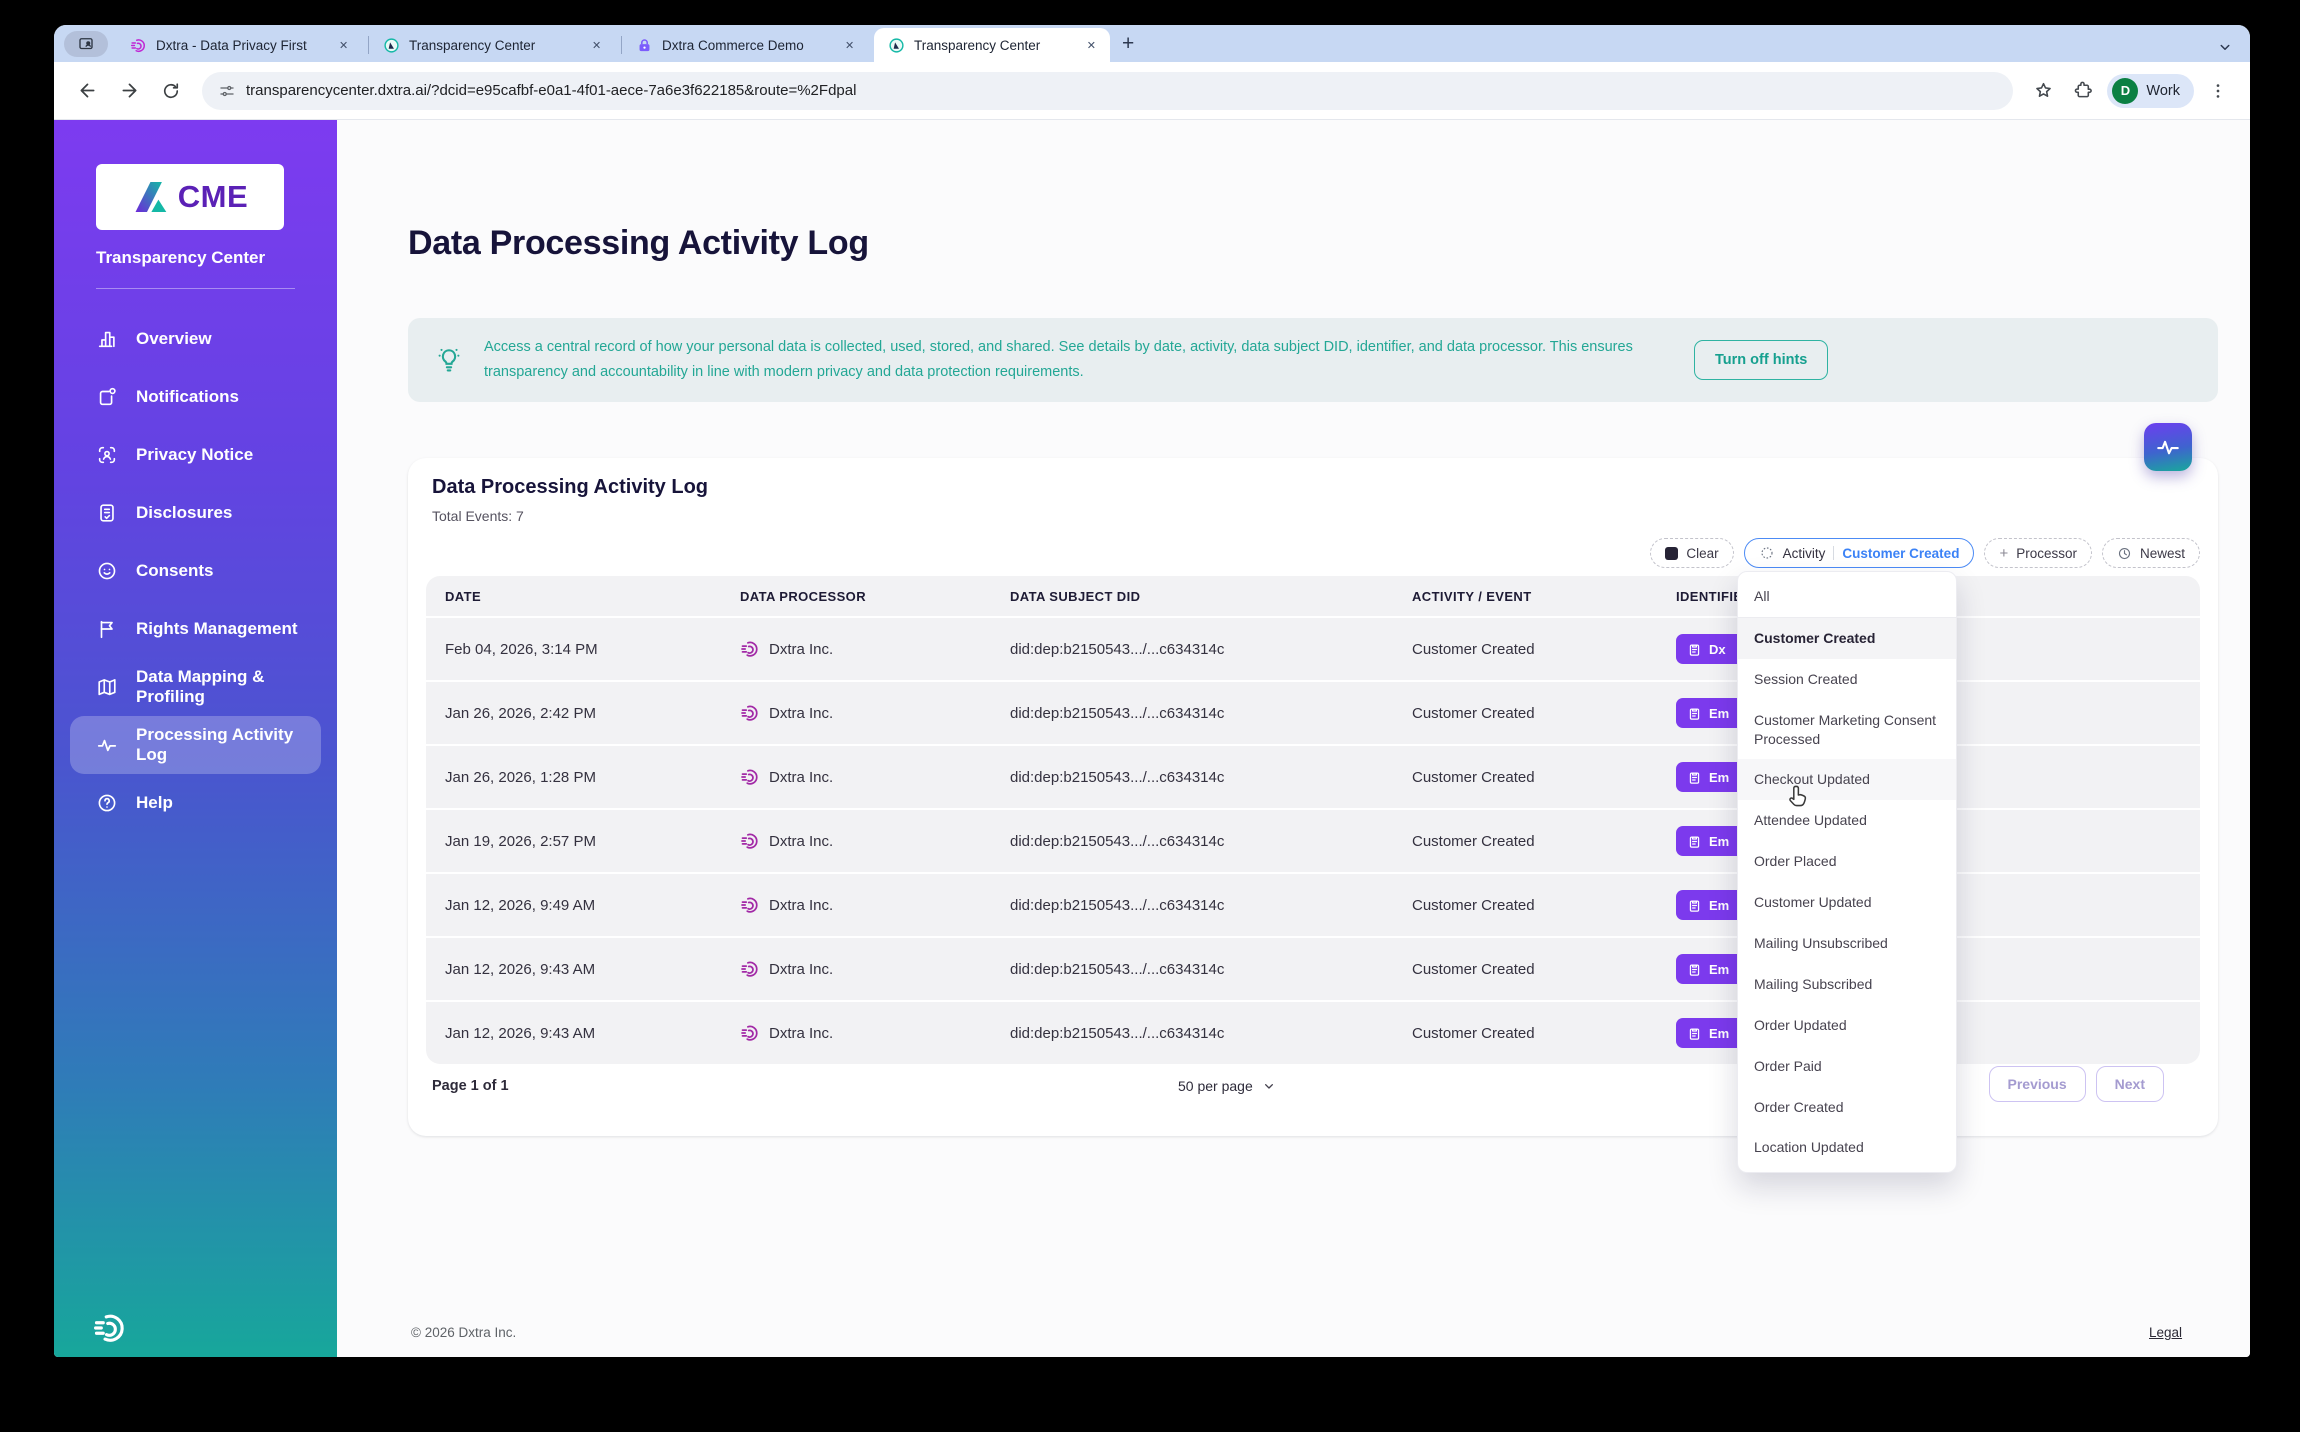 Image resolution: width=2300 pixels, height=1432 pixels. Describe the element at coordinates (184, 512) in the screenshot. I see `sidebar-item-label: Disclosures` at that location.